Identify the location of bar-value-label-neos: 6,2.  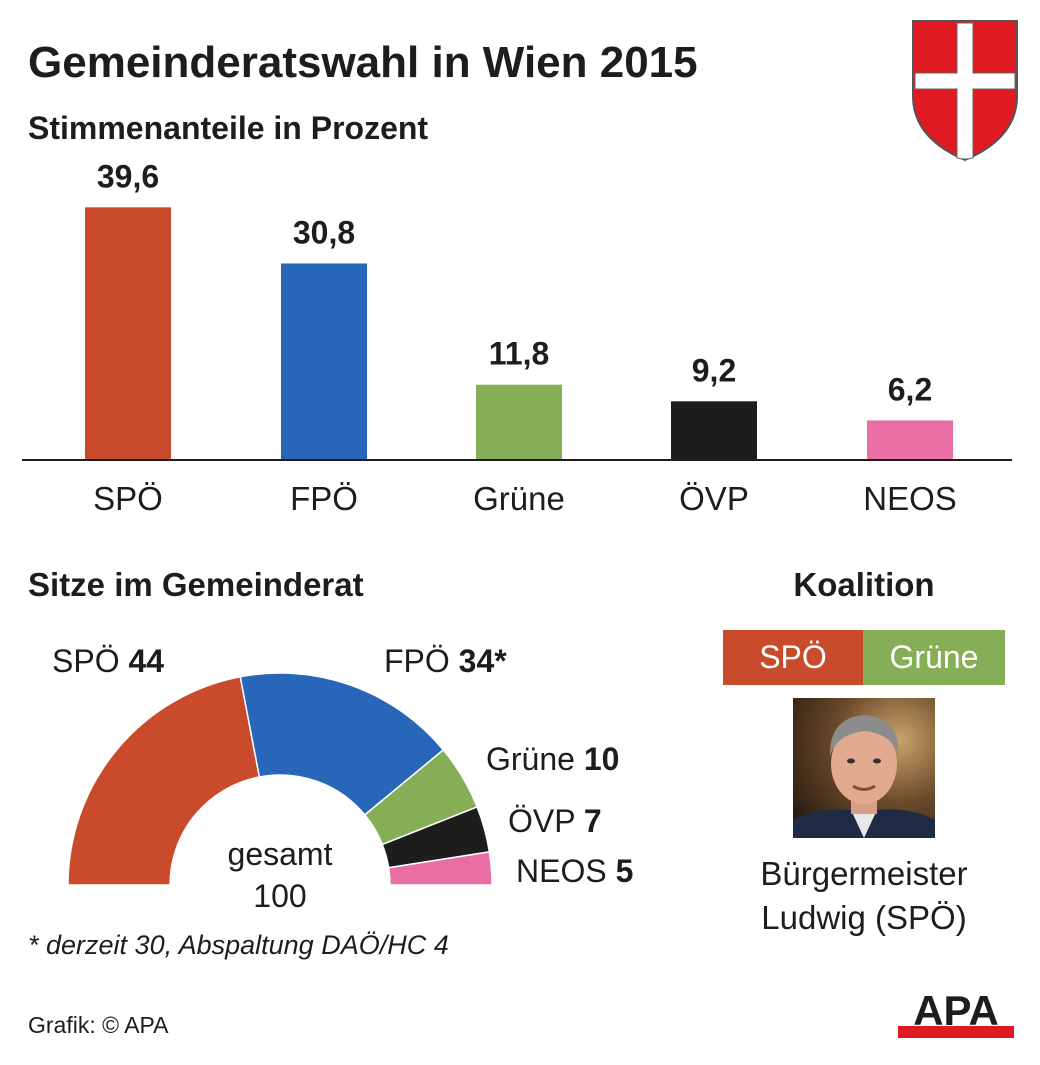
(910, 389).